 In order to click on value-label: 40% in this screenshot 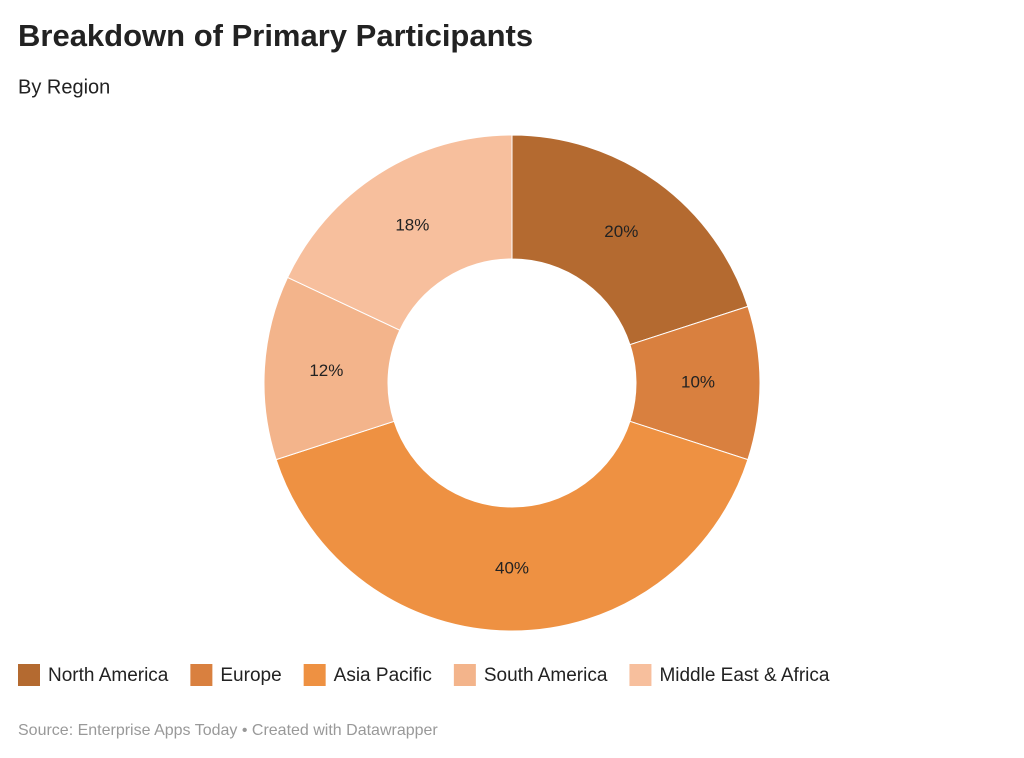, I will do `click(512, 567)`.